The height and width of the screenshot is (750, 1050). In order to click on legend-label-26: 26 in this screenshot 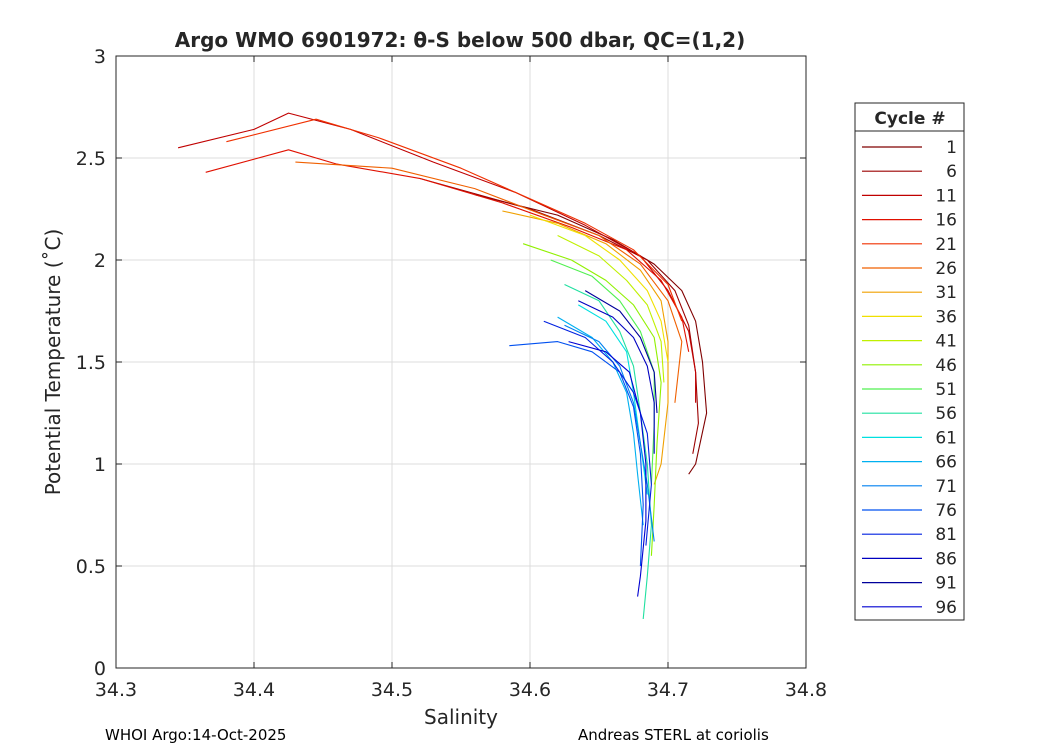, I will do `click(946, 269)`.